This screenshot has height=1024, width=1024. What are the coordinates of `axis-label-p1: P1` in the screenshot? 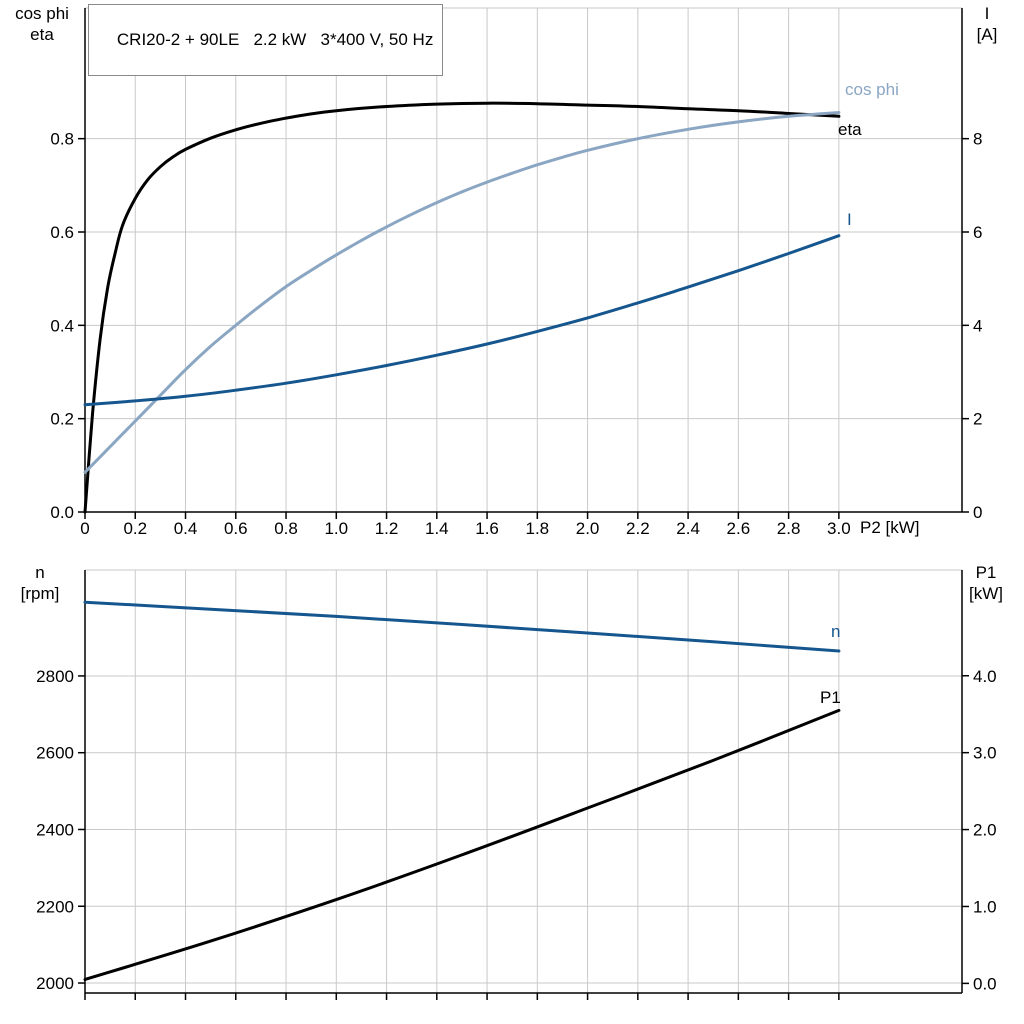 It's located at (986, 572).